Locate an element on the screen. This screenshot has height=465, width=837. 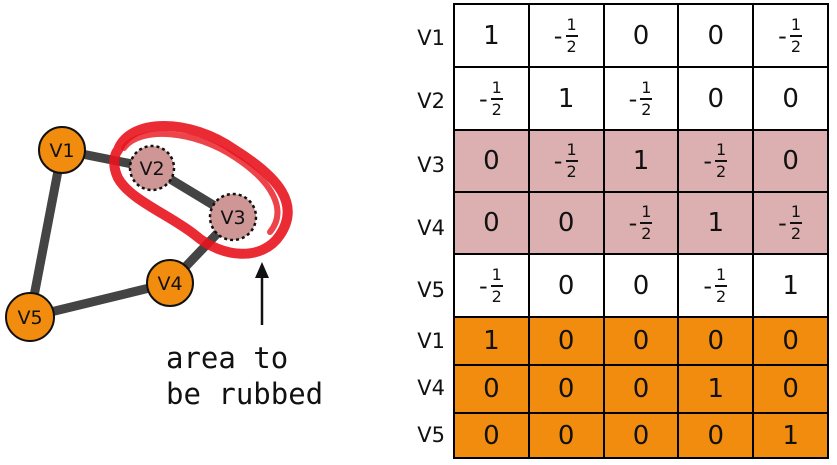
row-label-7: V4 is located at coordinates (431, 388).